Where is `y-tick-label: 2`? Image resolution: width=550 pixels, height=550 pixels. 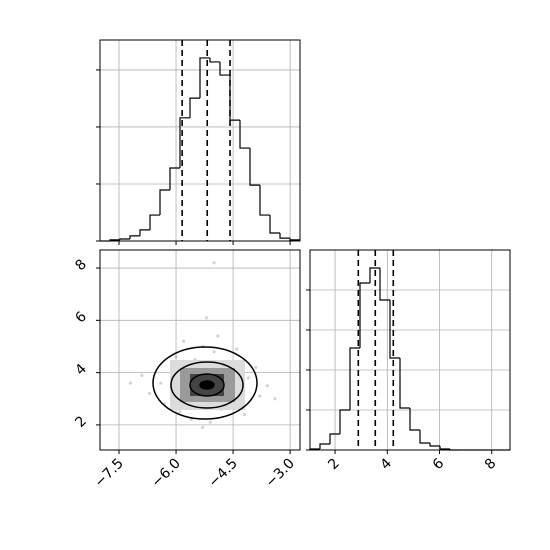
y-tick-label: 2 is located at coordinates (81, 422).